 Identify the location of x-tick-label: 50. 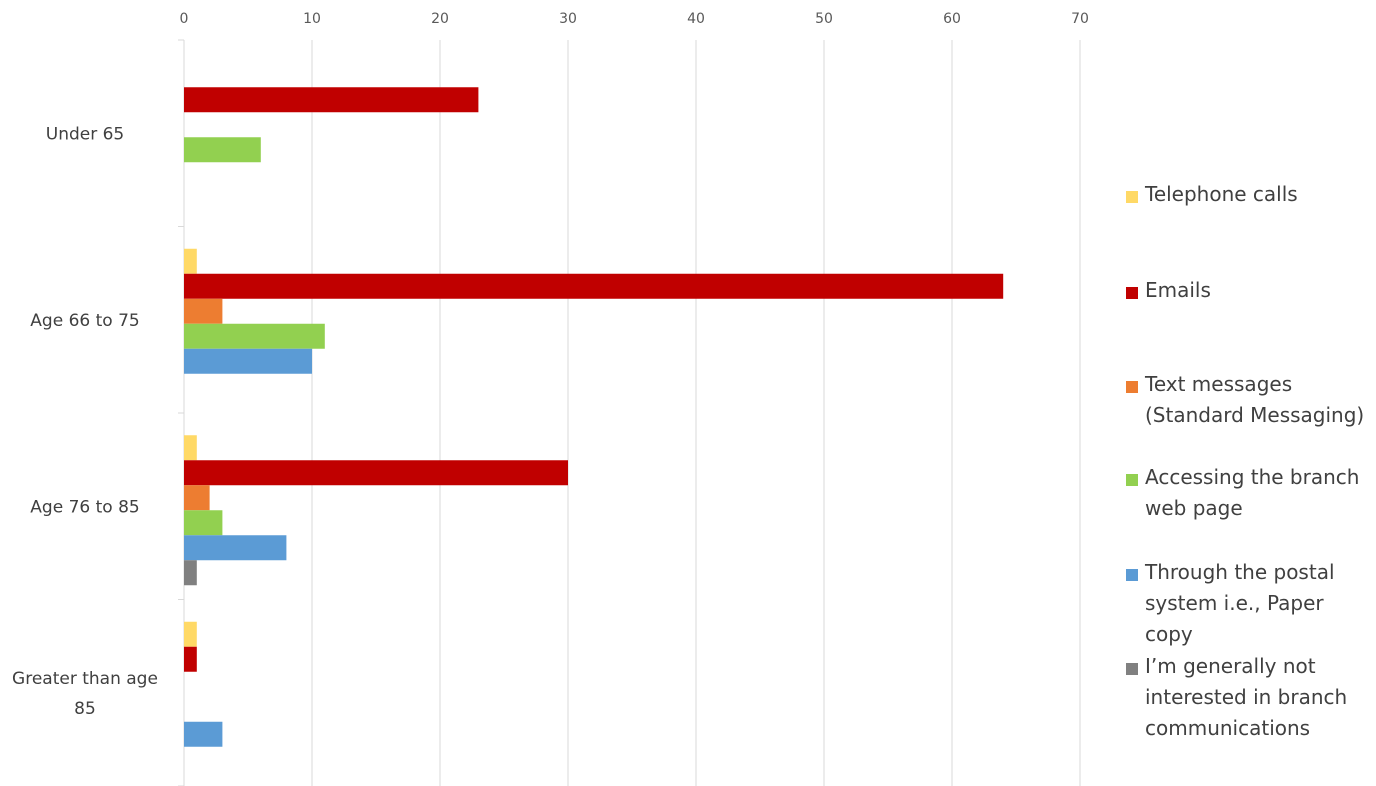
(824, 19).